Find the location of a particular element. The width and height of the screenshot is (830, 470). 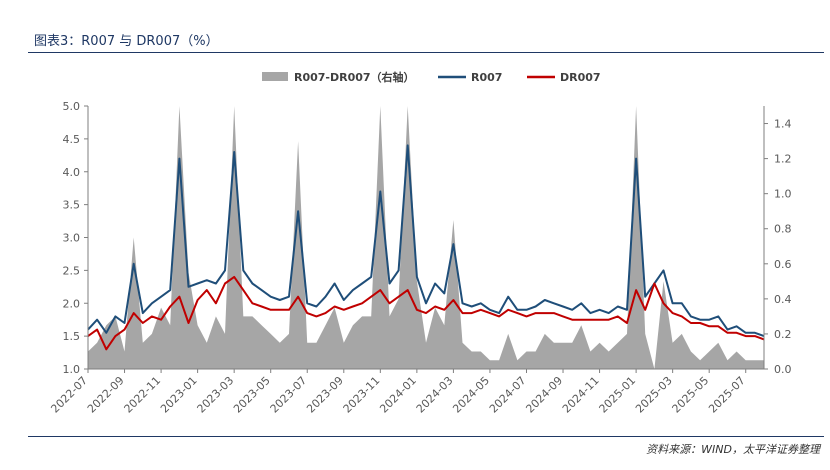

x-tick-label: 2022-07 is located at coordinates (69, 395).